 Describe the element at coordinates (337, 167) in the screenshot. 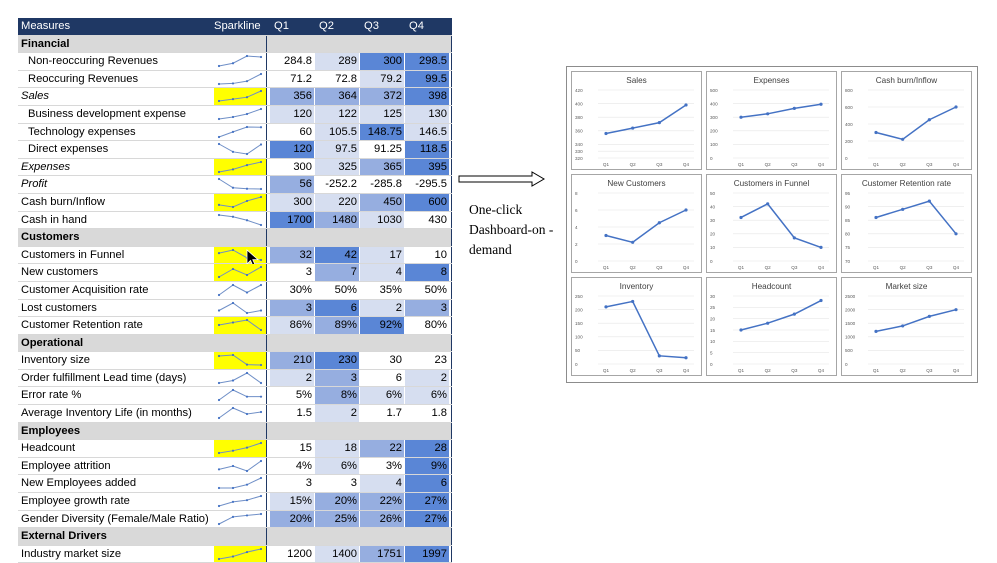

I see `value-cell-q2: 325` at that location.